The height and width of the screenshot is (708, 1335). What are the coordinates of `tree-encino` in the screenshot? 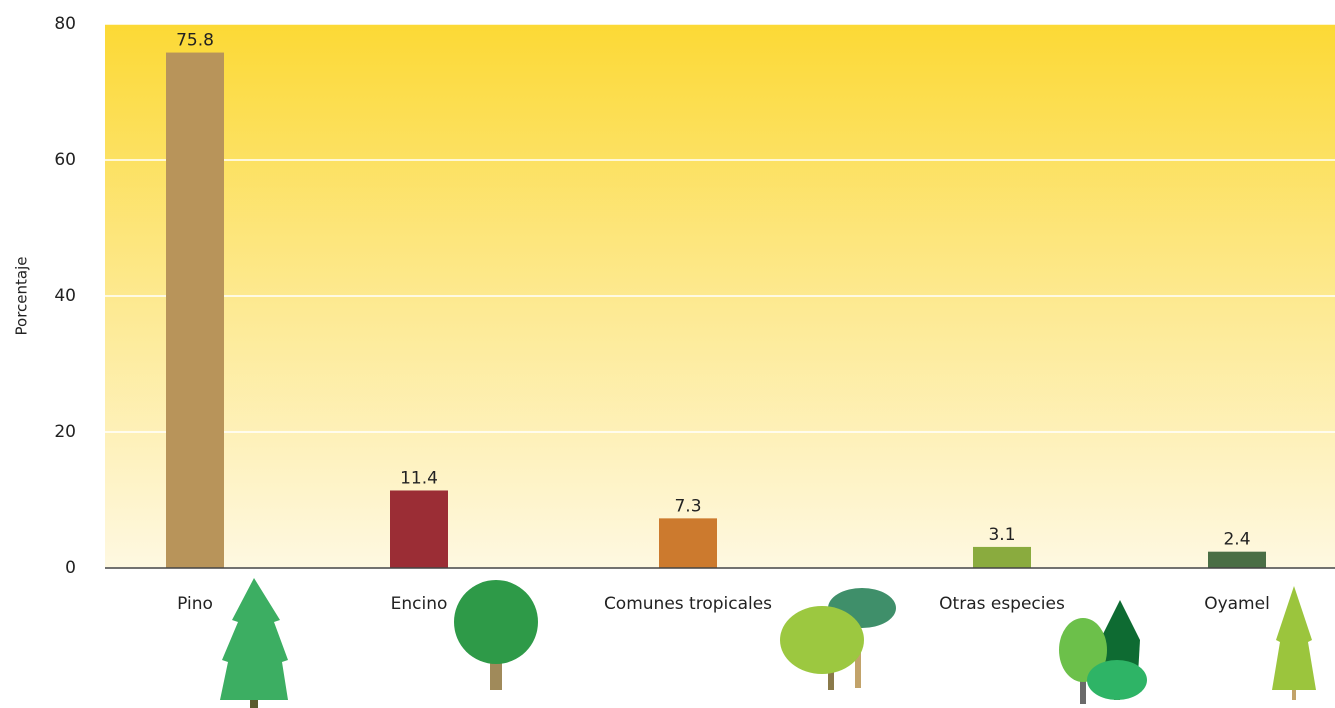 It's located at (496, 635).